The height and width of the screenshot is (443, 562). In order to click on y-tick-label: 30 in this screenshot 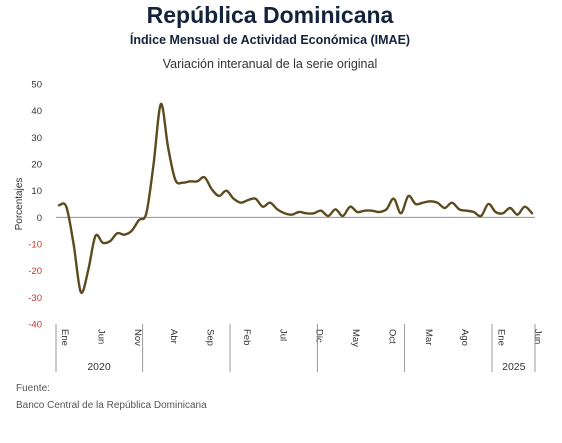, I will do `click(36, 138)`.